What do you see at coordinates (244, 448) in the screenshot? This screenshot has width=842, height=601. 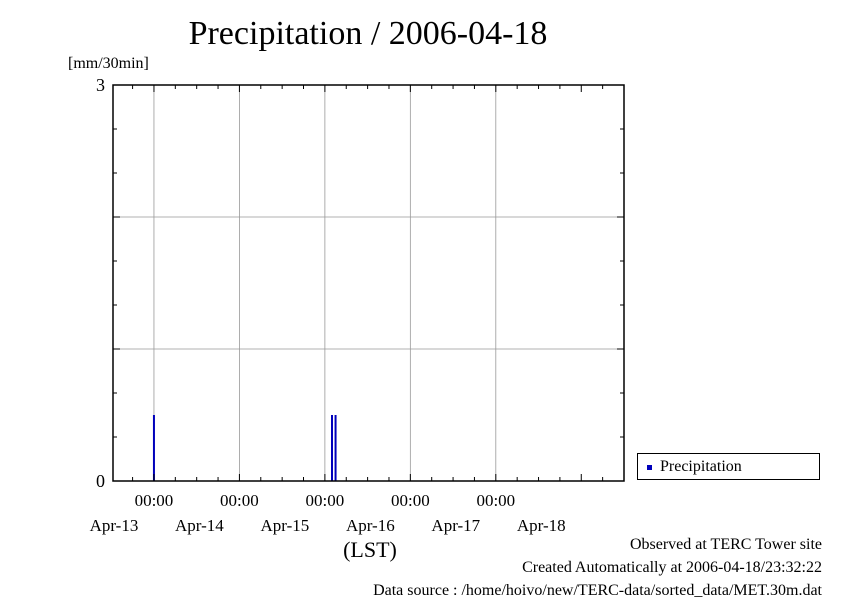 I see `bars` at bounding box center [244, 448].